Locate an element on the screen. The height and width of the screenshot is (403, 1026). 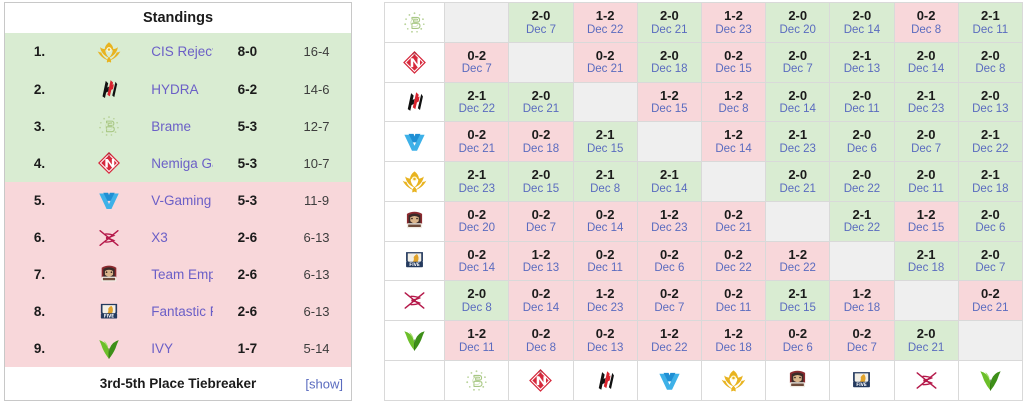
crosstable-column-header: FIVE is located at coordinates (862, 380).